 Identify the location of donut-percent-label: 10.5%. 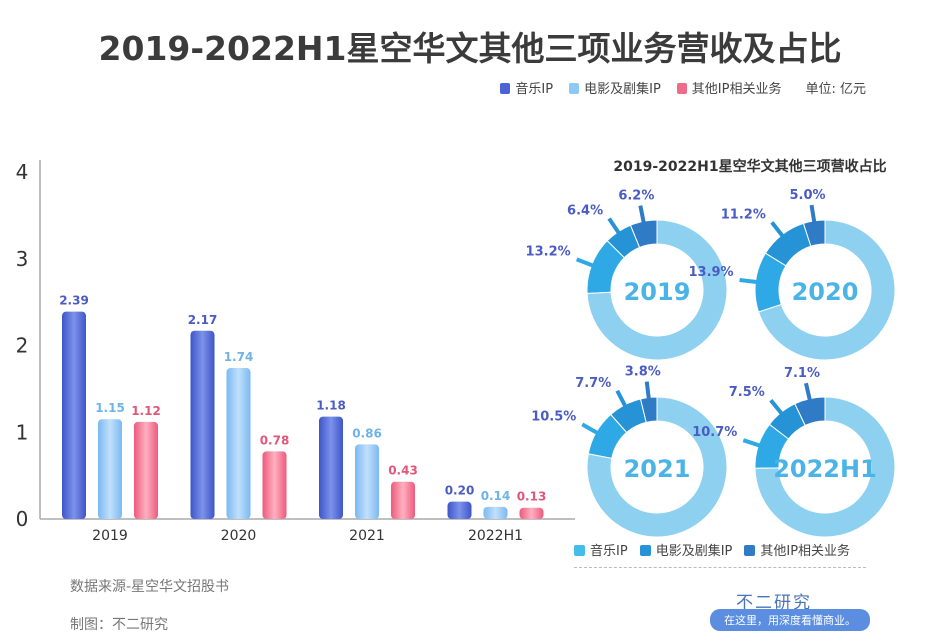
(553, 416).